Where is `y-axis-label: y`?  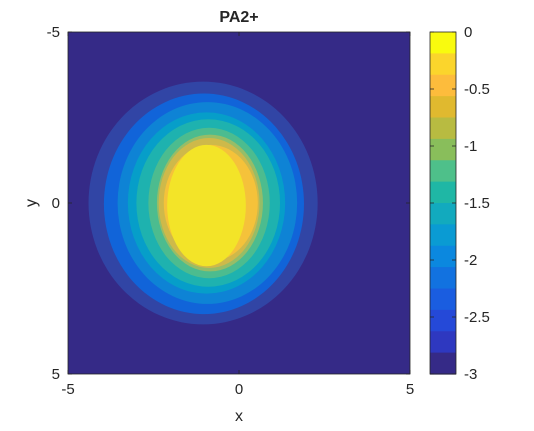 y-axis-label: y is located at coordinates (31, 203).